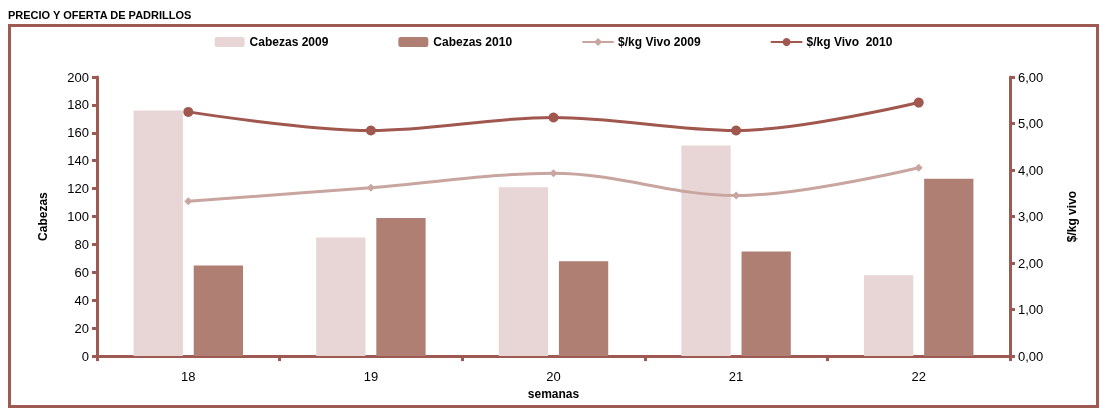 The width and height of the screenshot is (1107, 414). Describe the element at coordinates (43, 216) in the screenshot. I see `y-axis-title: Cabezas` at that location.